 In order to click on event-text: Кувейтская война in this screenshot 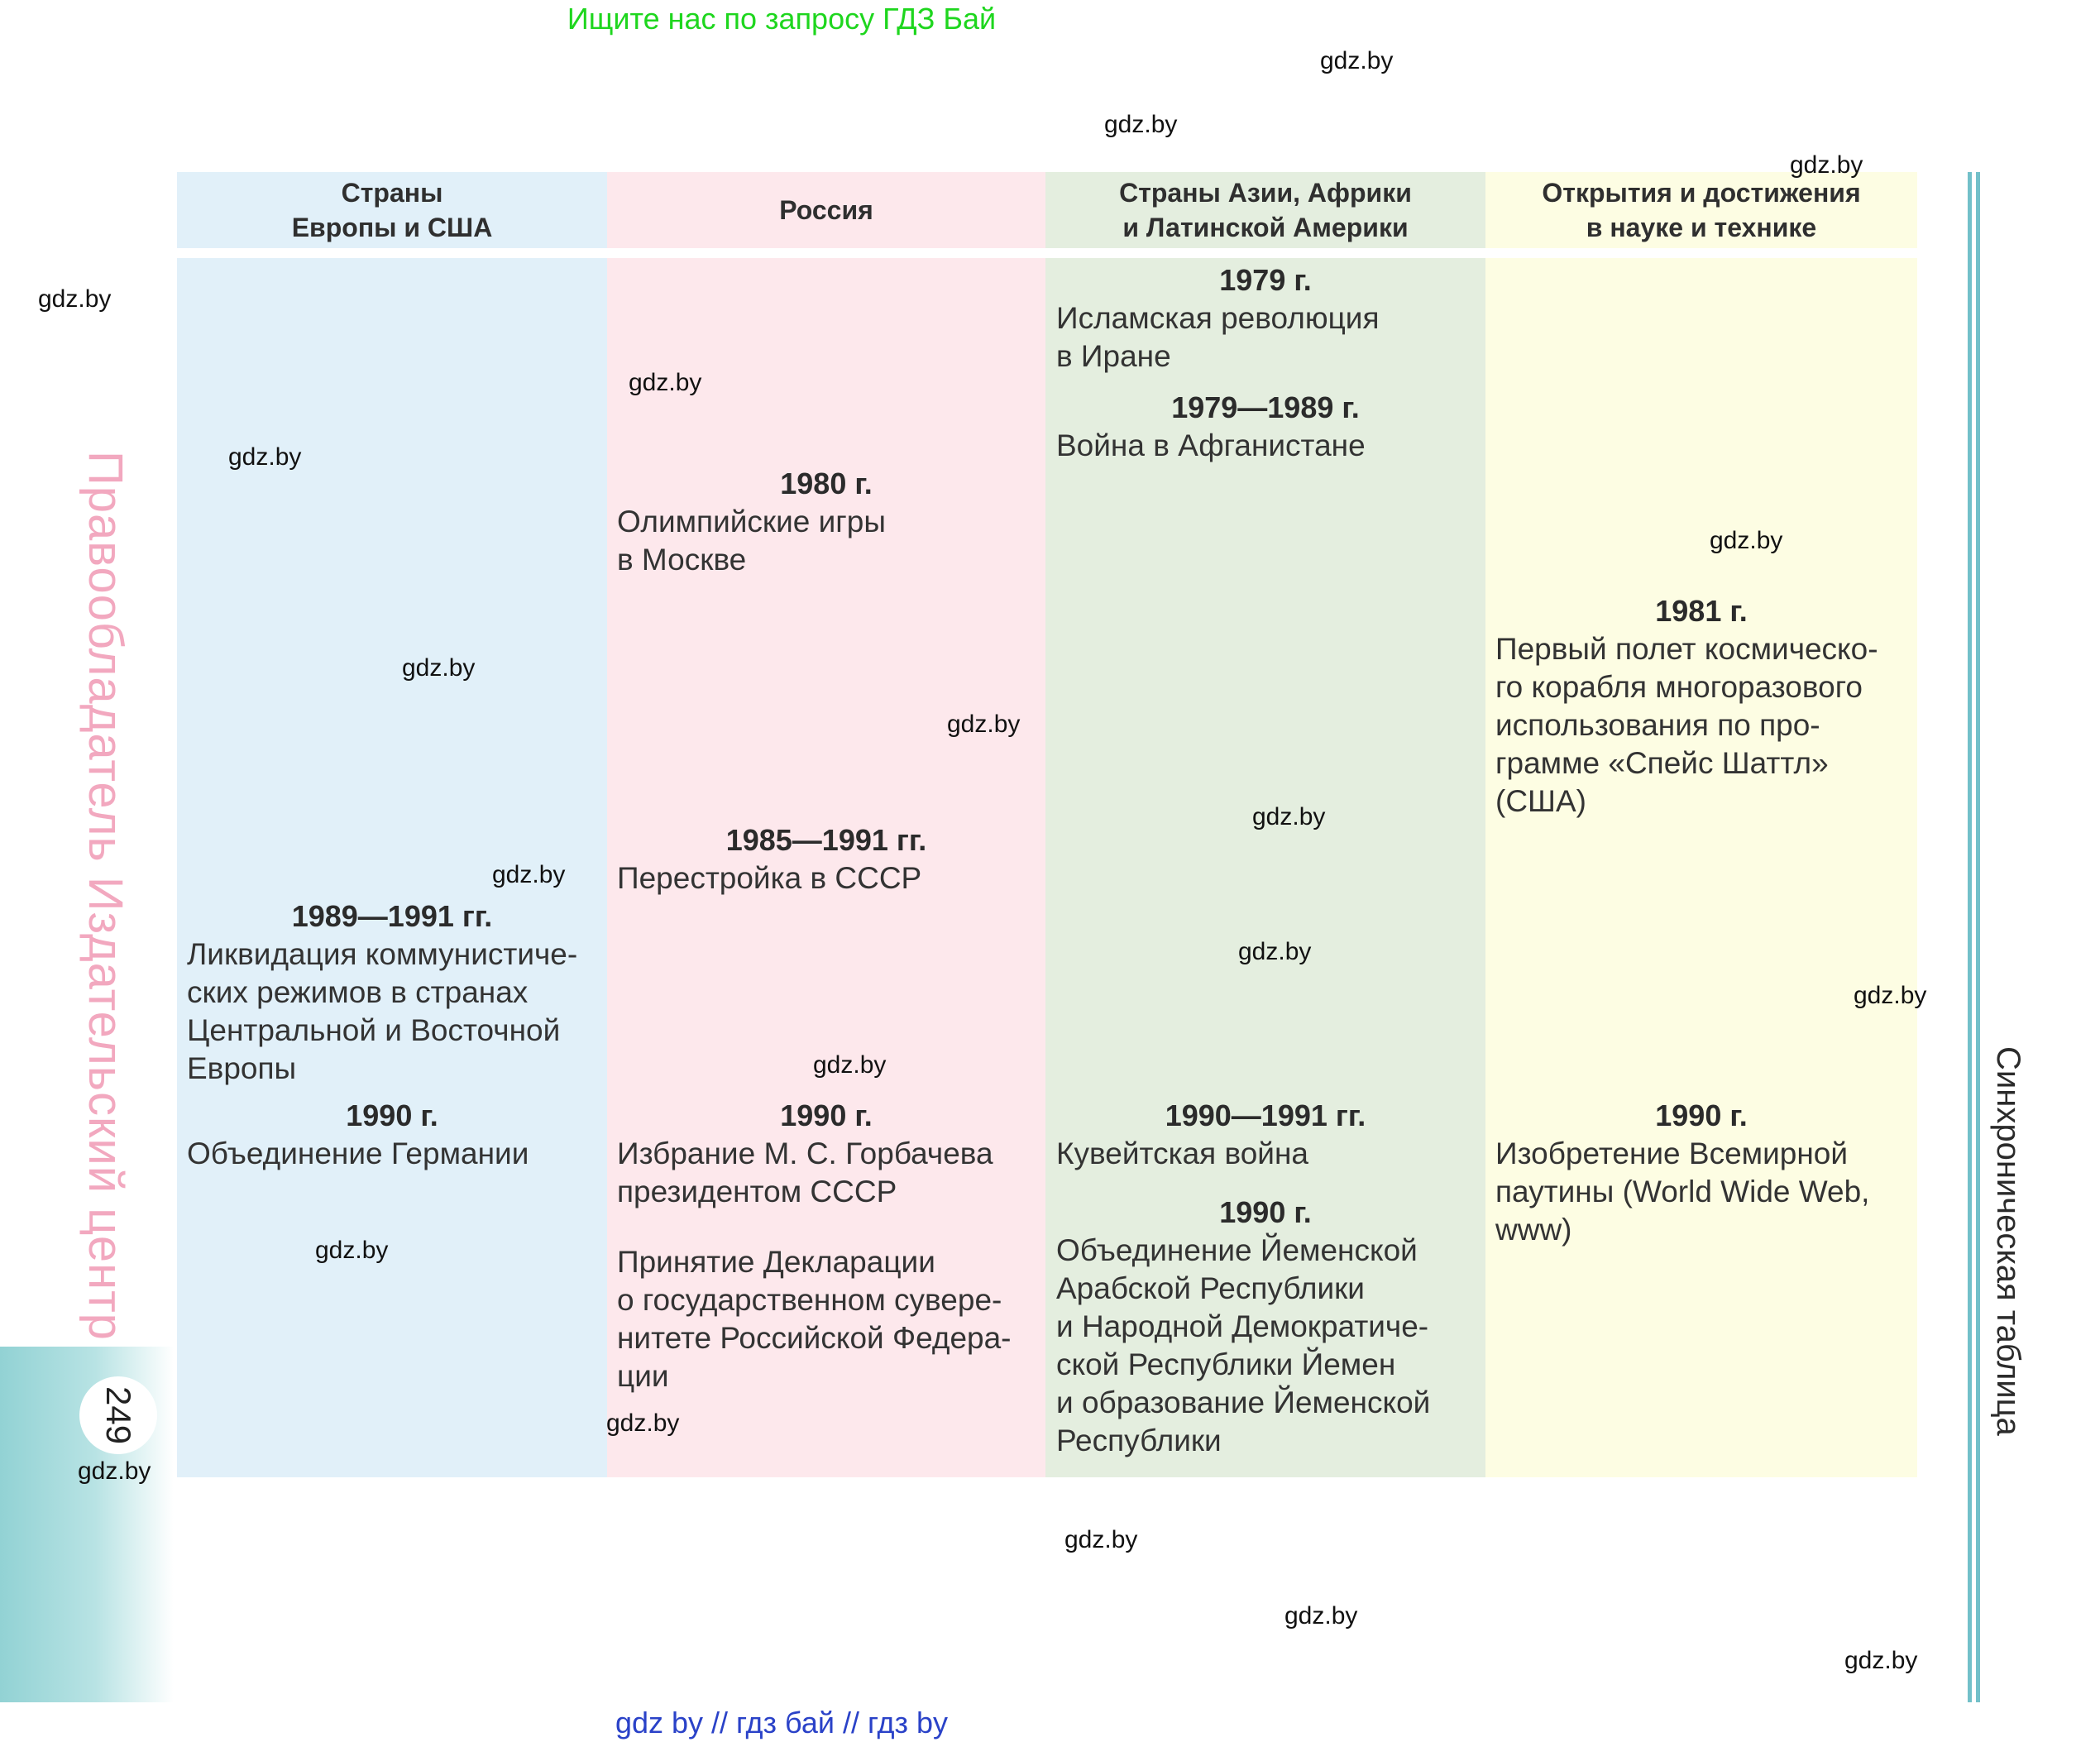, I will do `click(1182, 1153)`.